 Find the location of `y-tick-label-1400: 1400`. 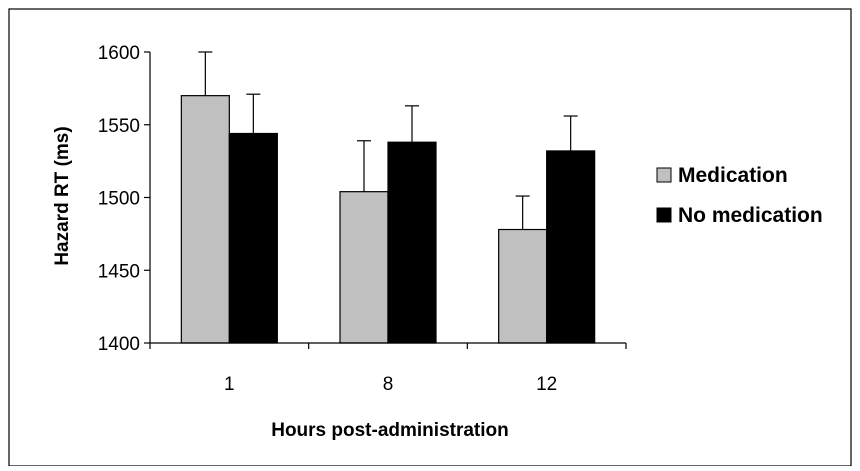

y-tick-label-1400: 1400 is located at coordinates (119, 344).